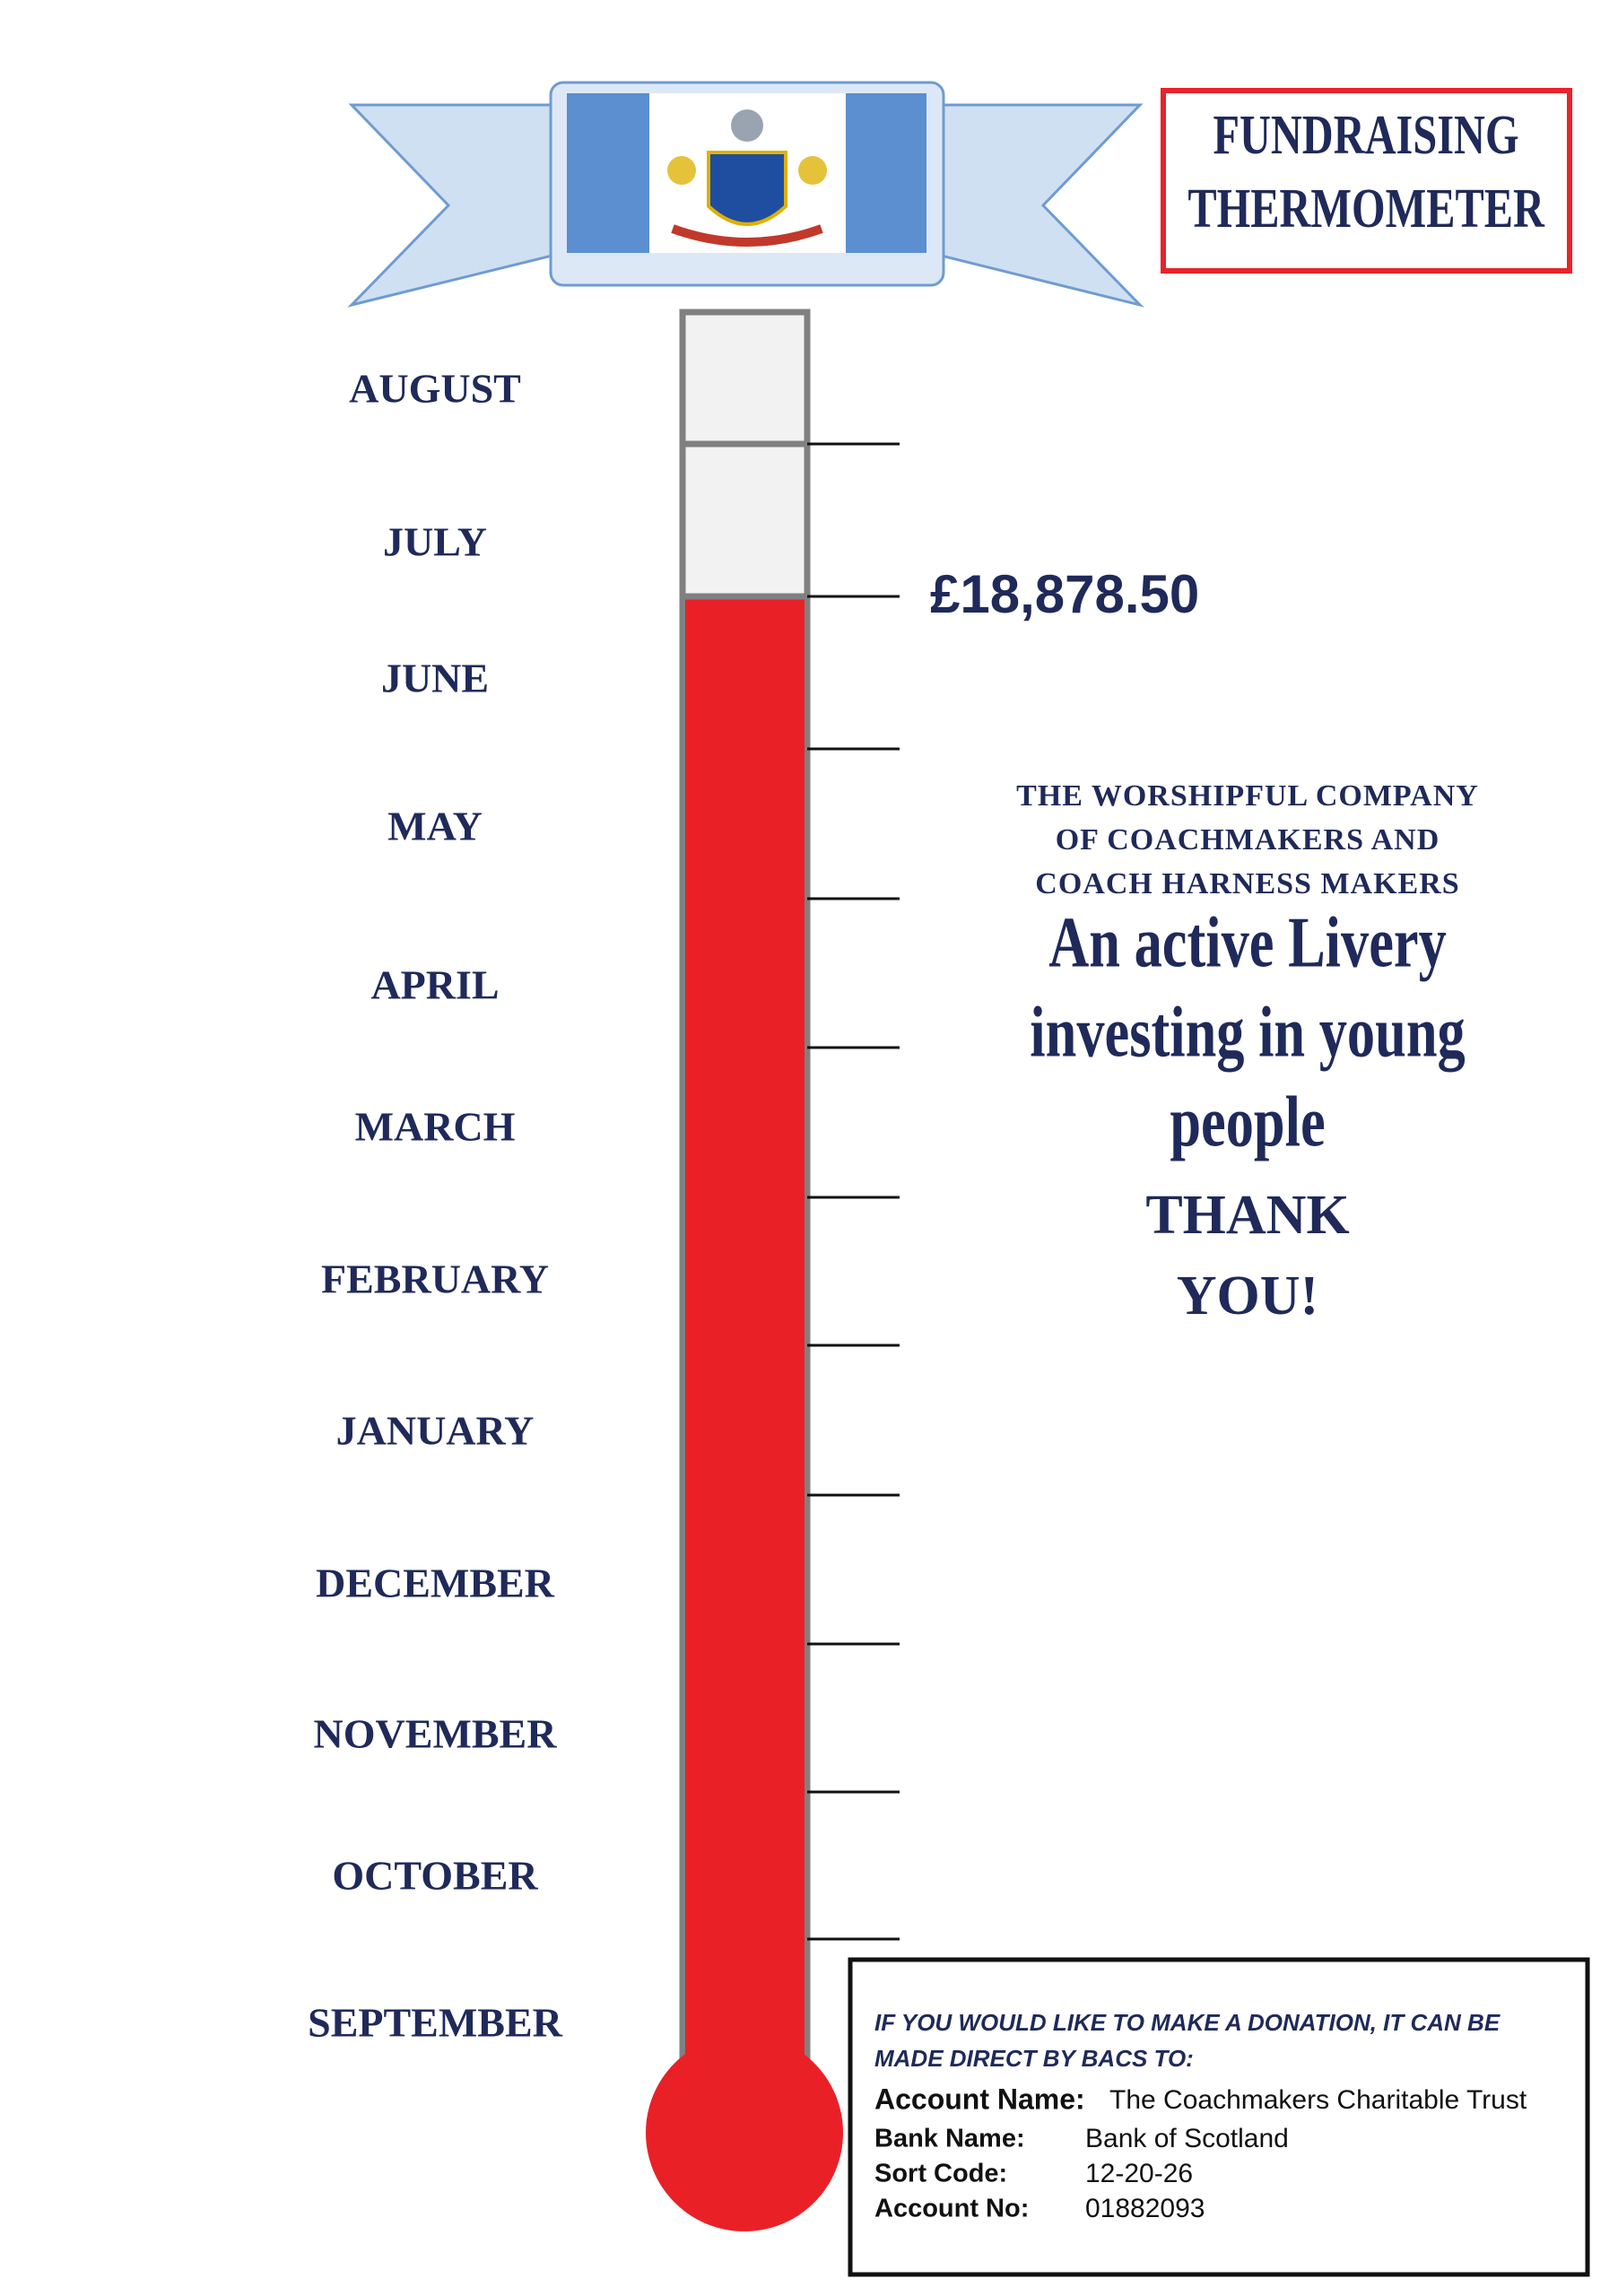  I want to click on field-label: Sort Code:, so click(940, 2174).